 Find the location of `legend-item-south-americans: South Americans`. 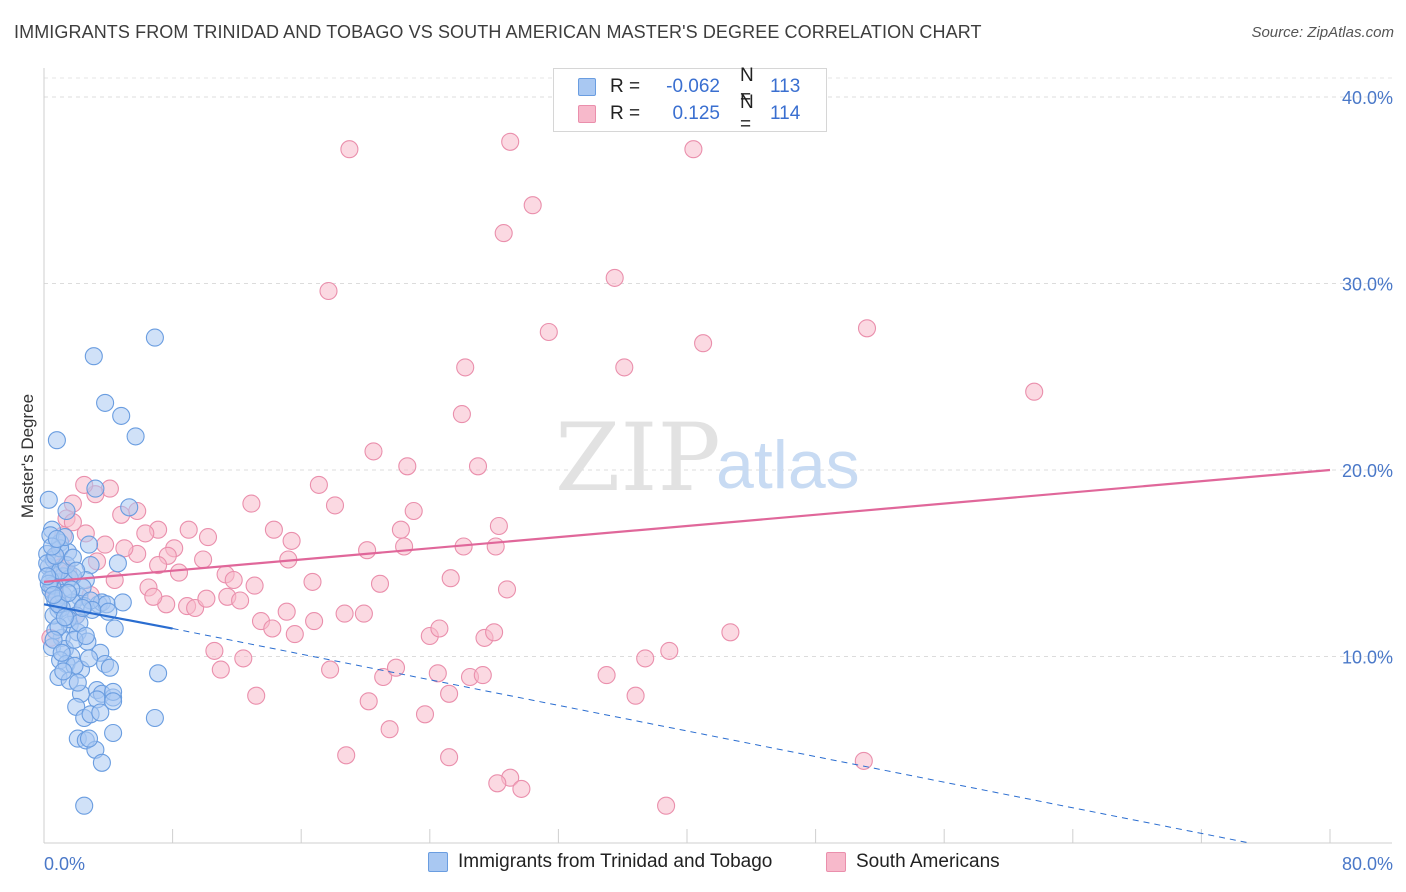

legend-item-south-americans: South Americans is located at coordinates (913, 862).